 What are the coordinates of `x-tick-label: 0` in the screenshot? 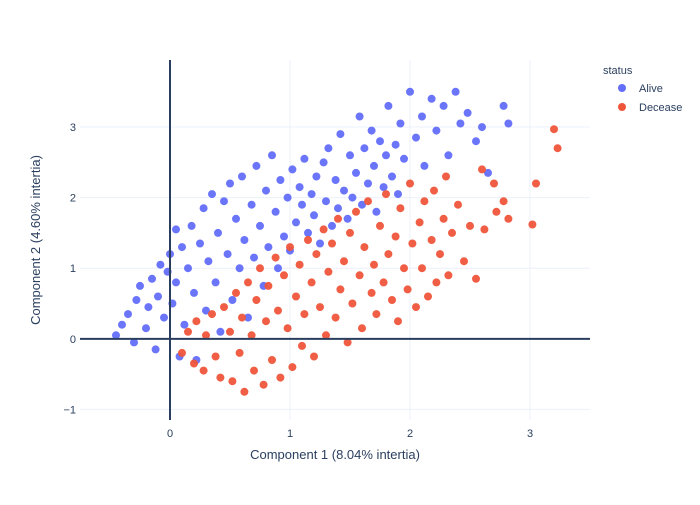 It's located at (170, 434).